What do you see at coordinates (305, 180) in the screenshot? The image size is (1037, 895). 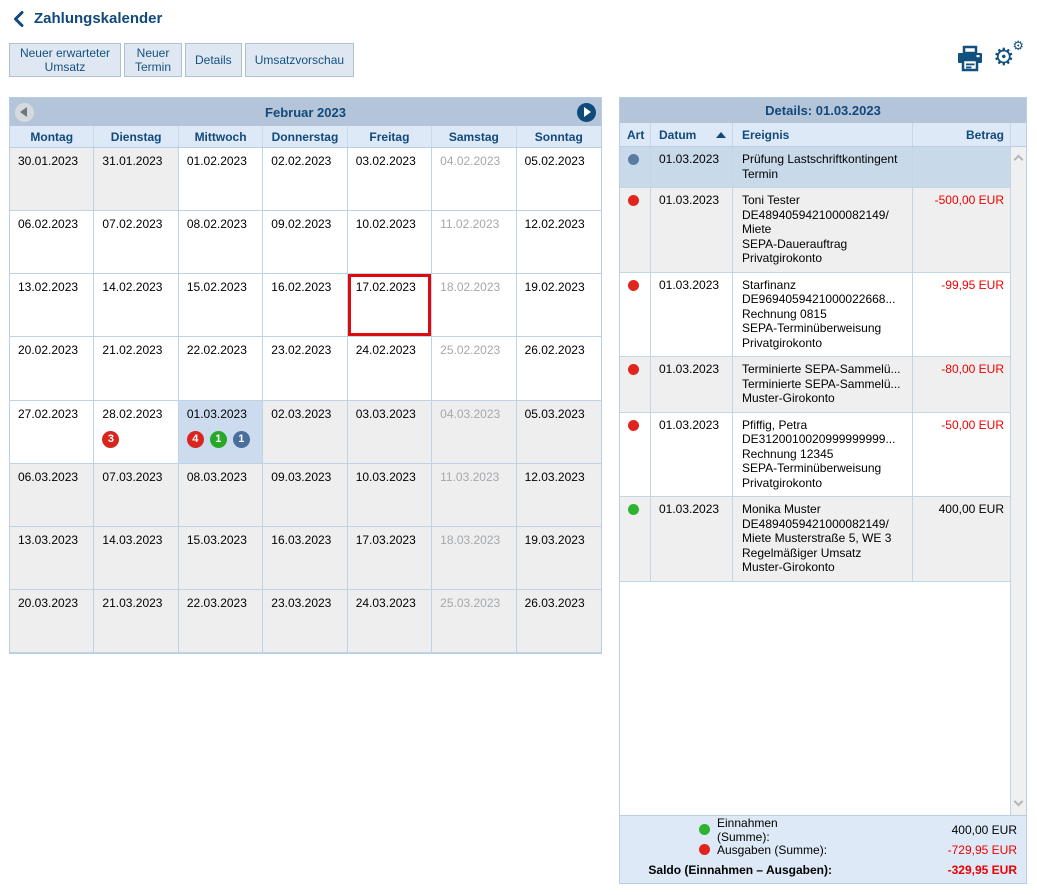 I see `calendar-cell: 02.02.2023` at bounding box center [305, 180].